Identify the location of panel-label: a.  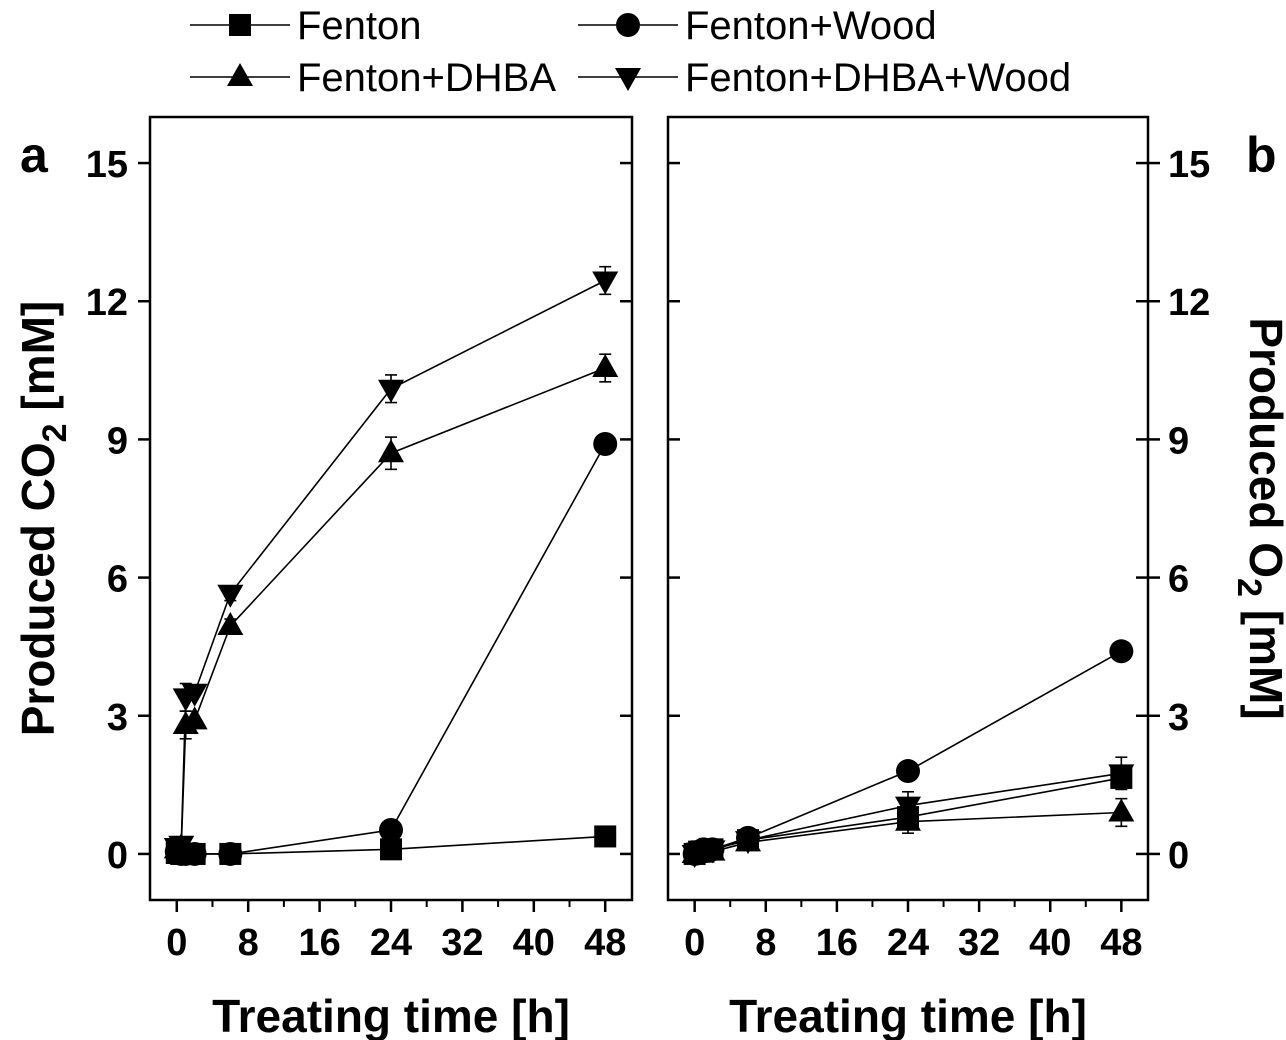
(34, 155).